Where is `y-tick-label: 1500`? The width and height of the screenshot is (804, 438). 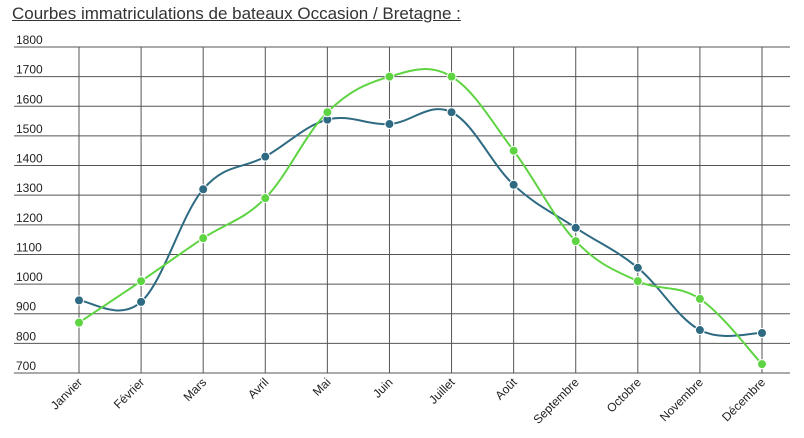 y-tick-label: 1500 is located at coordinates (29, 129).